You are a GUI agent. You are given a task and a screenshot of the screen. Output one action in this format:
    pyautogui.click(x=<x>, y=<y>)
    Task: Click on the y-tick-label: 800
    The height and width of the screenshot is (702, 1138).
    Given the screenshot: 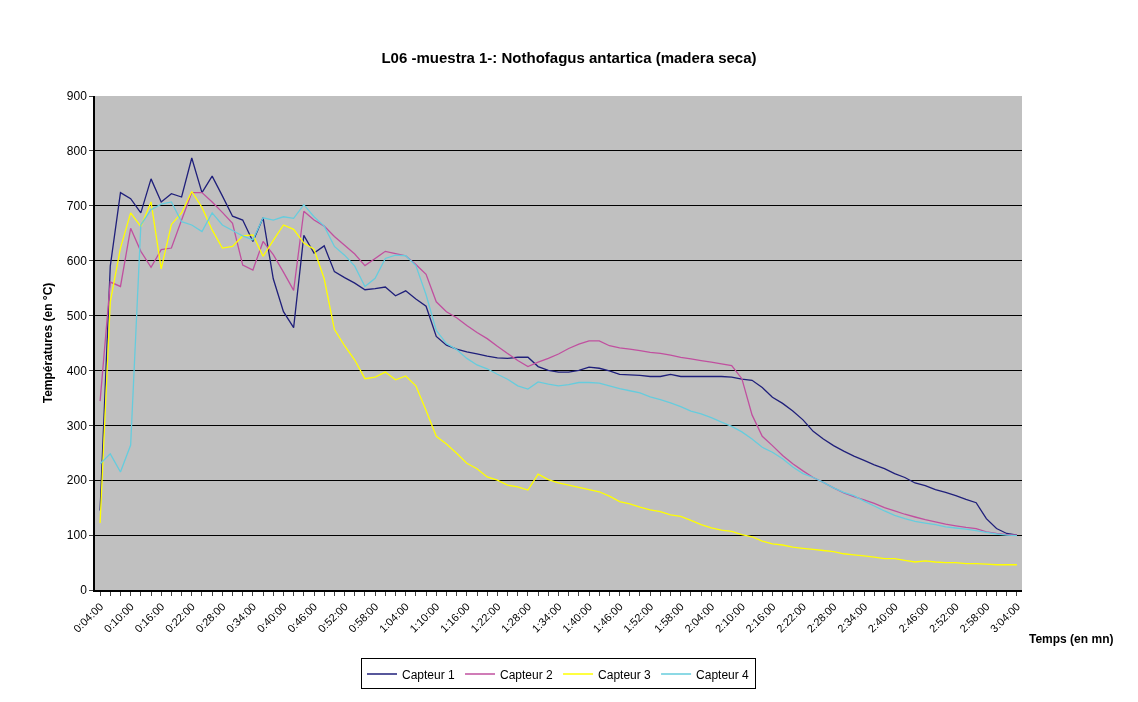 What is the action you would take?
    pyautogui.click(x=77, y=151)
    